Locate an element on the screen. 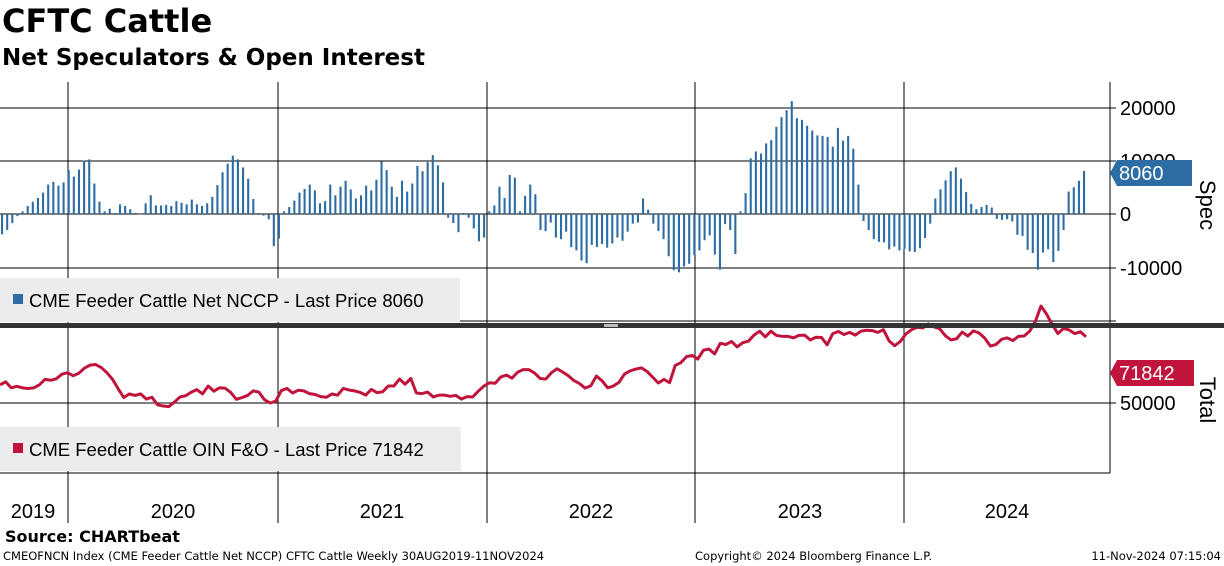 The width and height of the screenshot is (1224, 566). year-label-2024: 2024 is located at coordinates (1007, 512).